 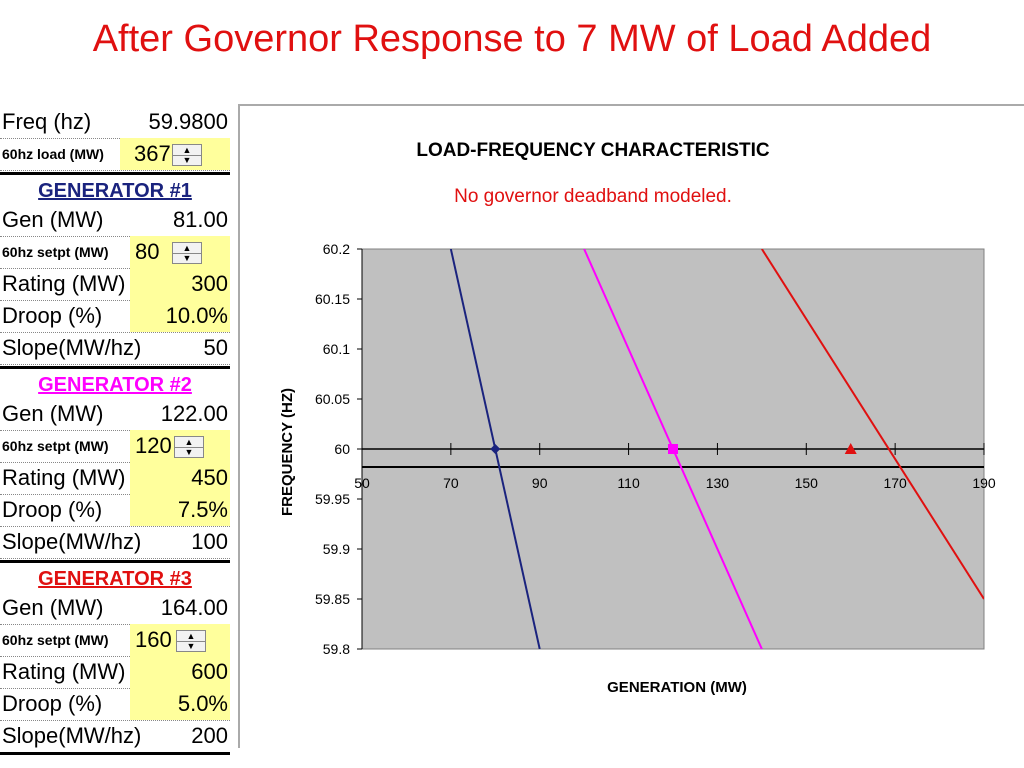 What do you see at coordinates (47, 121) in the screenshot?
I see `freq-label: Freq (hz)` at bounding box center [47, 121].